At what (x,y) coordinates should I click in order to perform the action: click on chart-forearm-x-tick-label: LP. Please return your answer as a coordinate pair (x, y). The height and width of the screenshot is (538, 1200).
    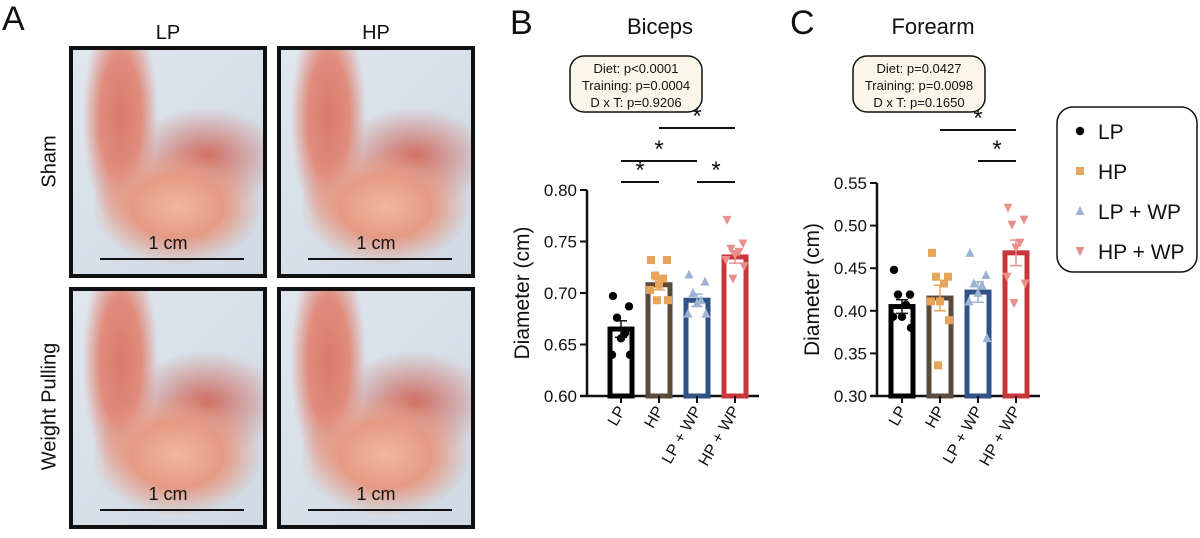
    Looking at the image, I should click on (898, 416).